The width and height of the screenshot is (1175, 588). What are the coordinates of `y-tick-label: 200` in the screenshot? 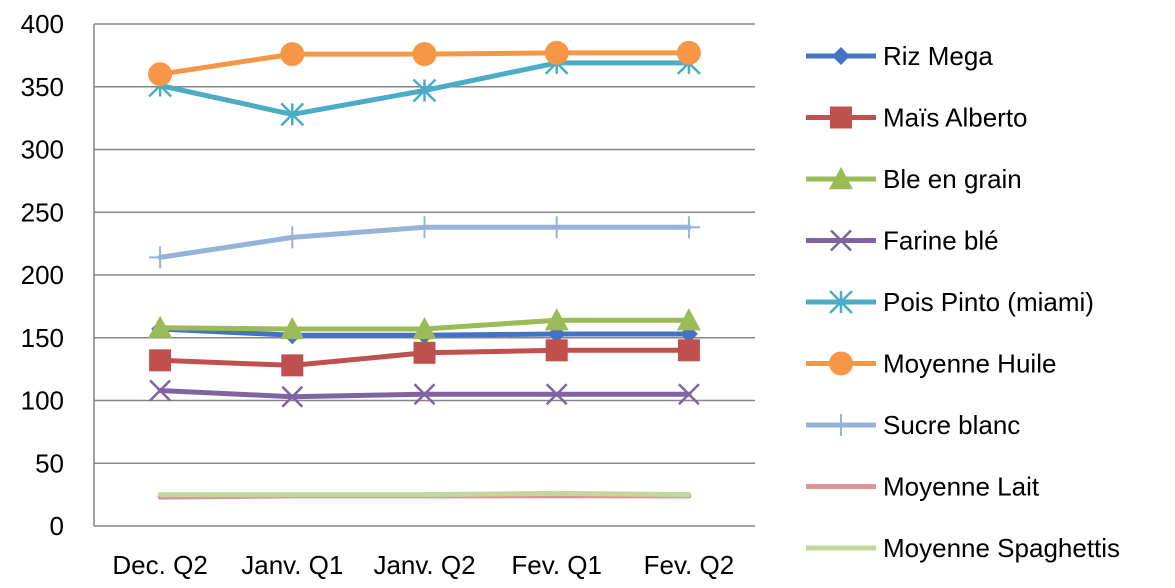 It's located at (42, 275).